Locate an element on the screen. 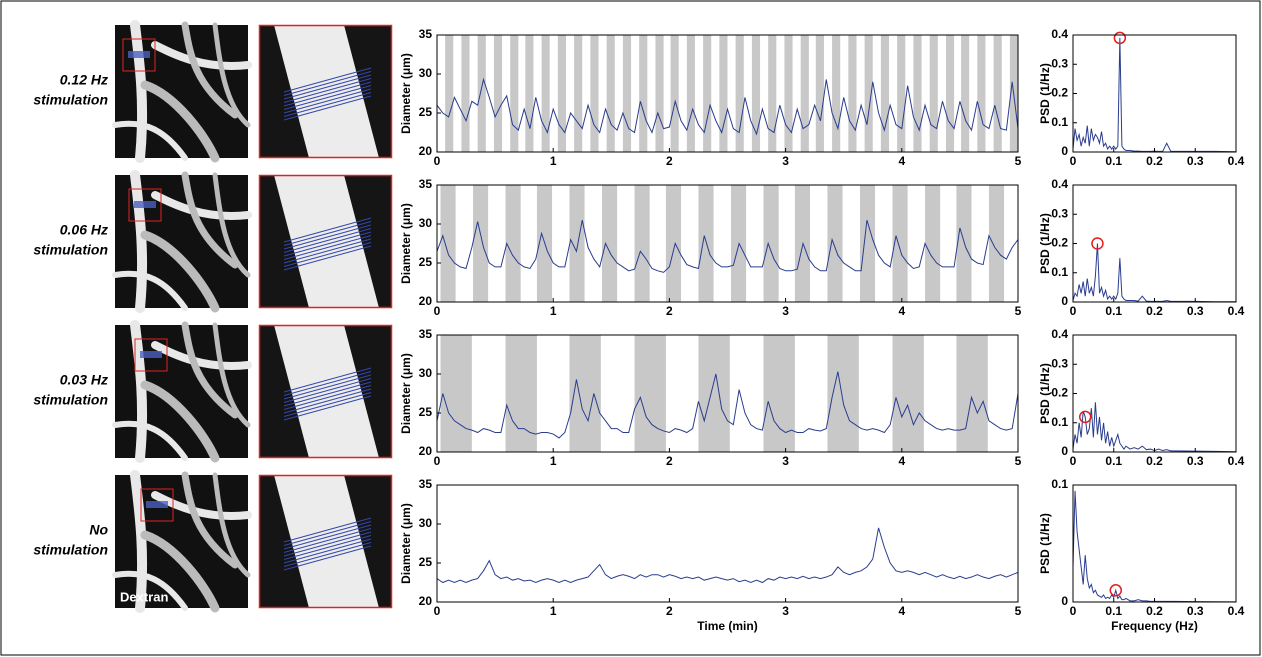  y-tick-label: 20 is located at coordinates (426, 601).